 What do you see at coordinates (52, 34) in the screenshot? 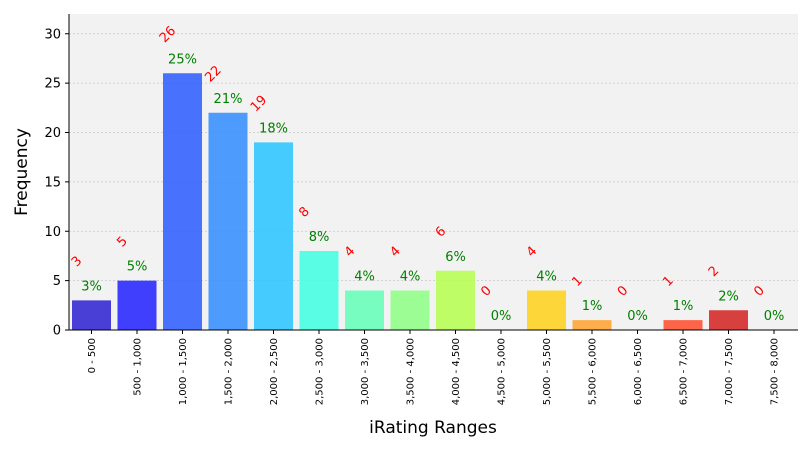
I see `y-tick-label: 30` at bounding box center [52, 34].